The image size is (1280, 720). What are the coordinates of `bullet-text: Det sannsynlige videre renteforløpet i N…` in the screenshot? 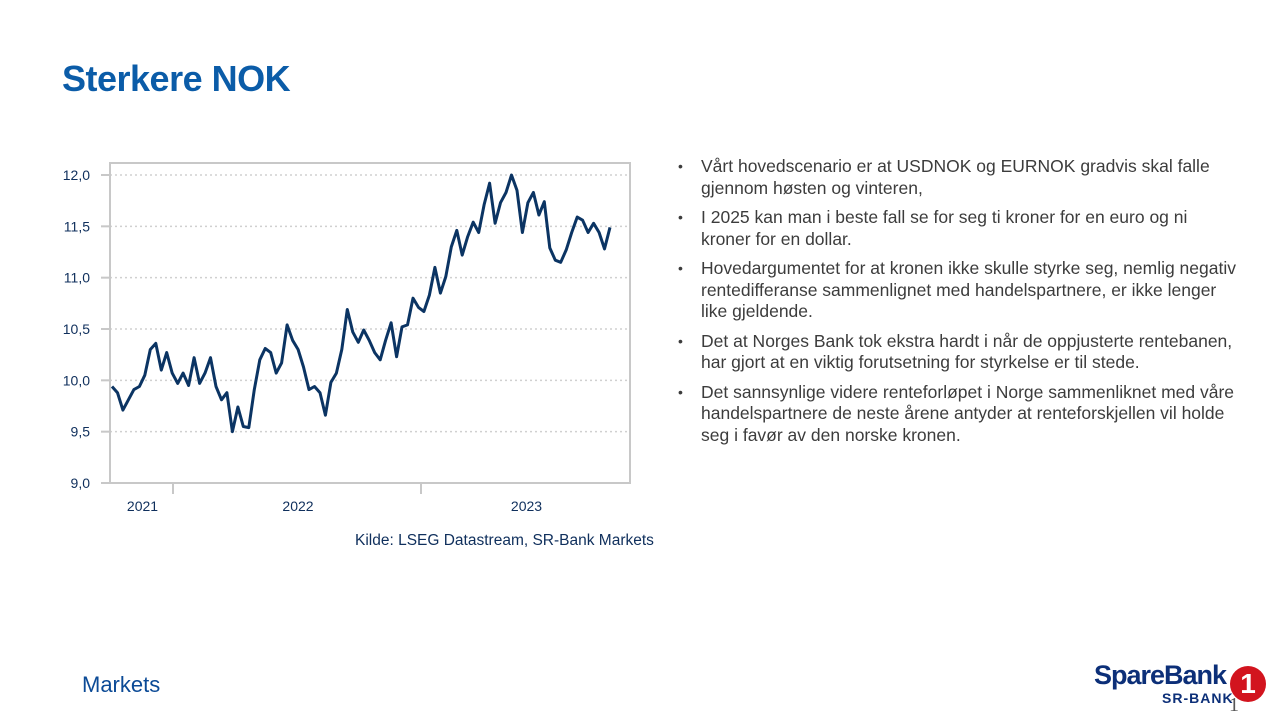 It's located at (968, 413).